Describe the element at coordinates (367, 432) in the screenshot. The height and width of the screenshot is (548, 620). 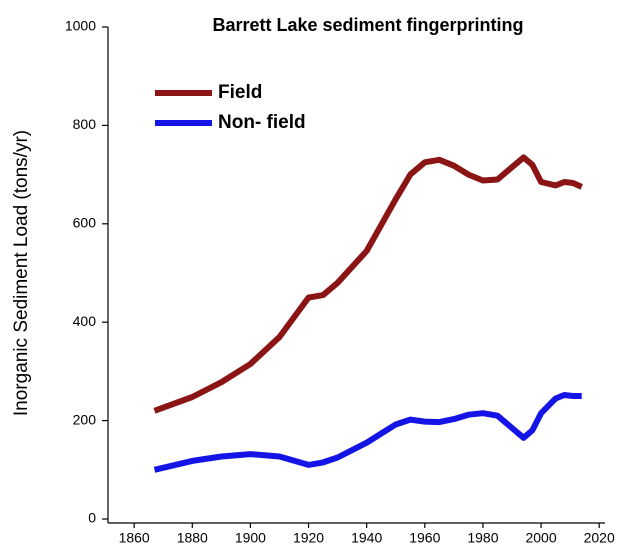
I see `data-line` at that location.